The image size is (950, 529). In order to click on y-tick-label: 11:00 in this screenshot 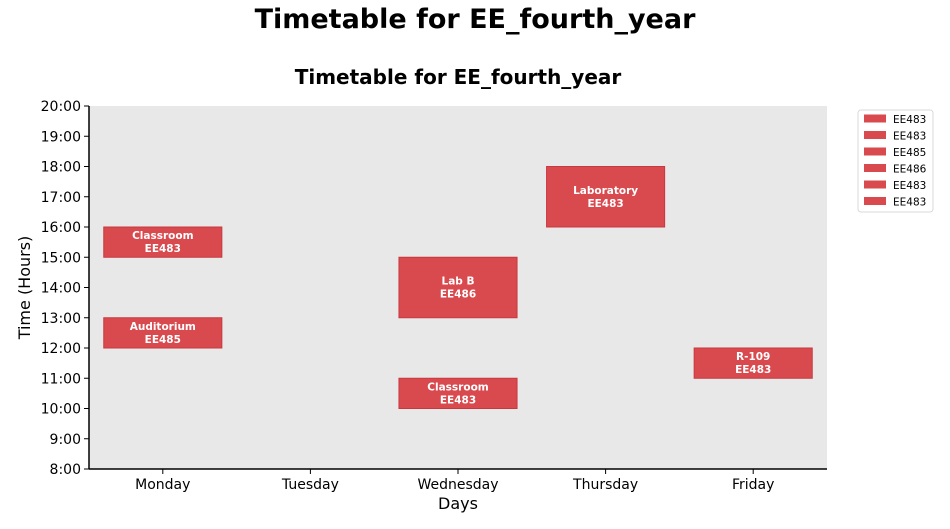, I will do `click(61, 379)`.